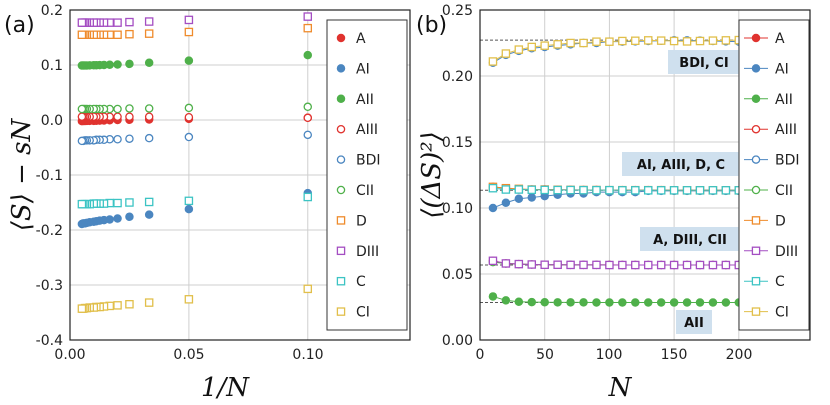 The width and height of the screenshot is (830, 405). I want to click on a-ytick-2: -0.2, so click(49, 231).